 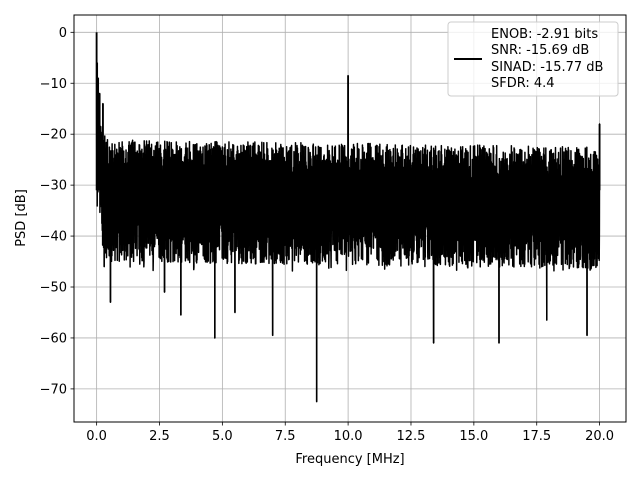 What do you see at coordinates (411, 436) in the screenshot?
I see `x-tick-label: 12.5` at bounding box center [411, 436].